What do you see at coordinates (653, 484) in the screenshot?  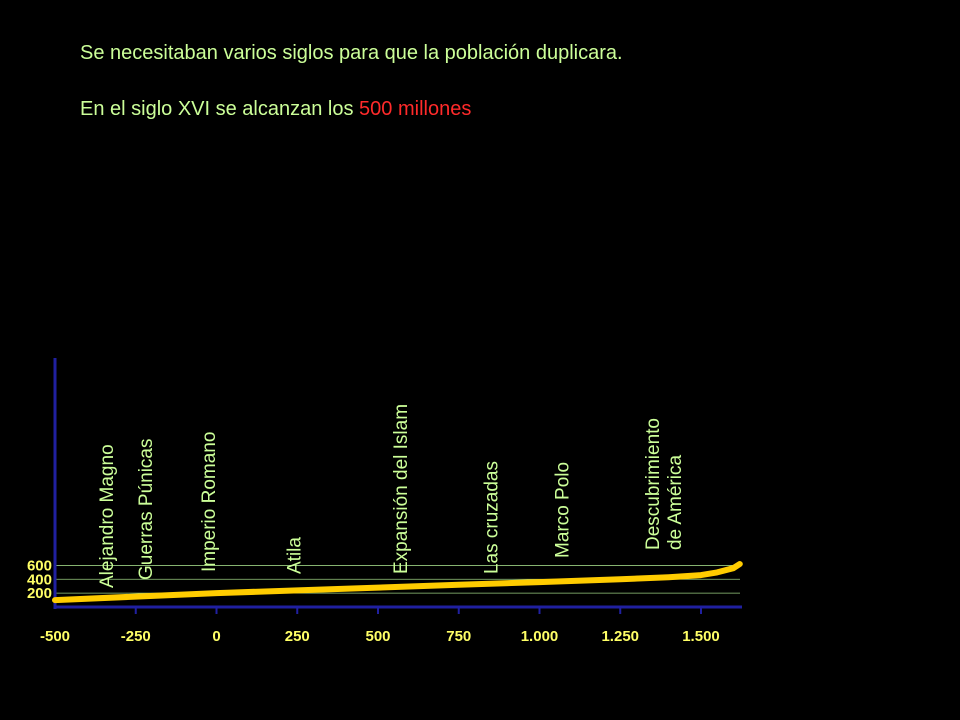 I see `event-label: Descubrimiento` at bounding box center [653, 484].